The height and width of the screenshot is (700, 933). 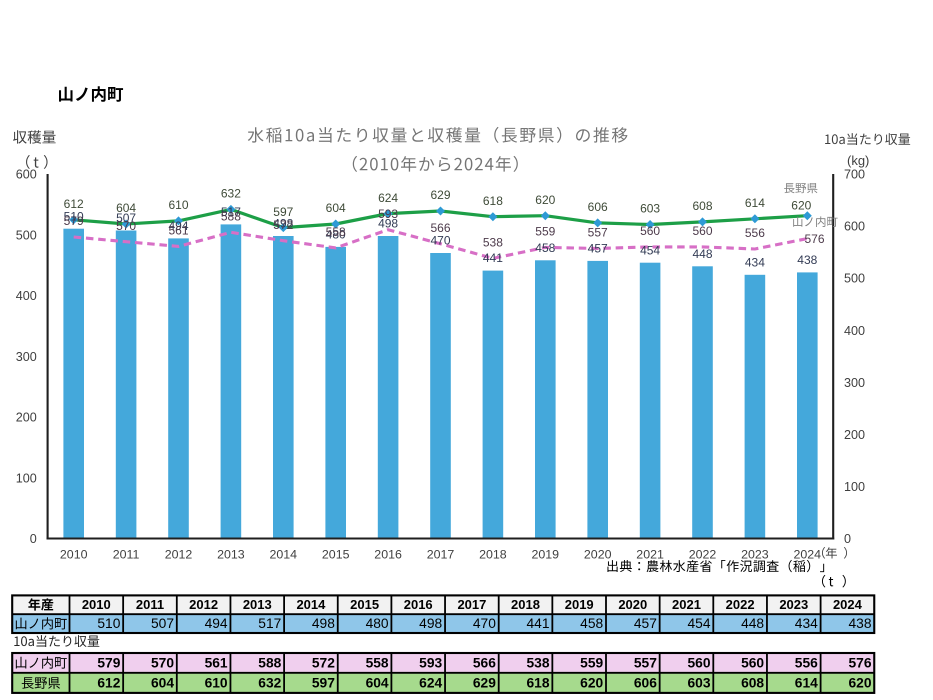 What do you see at coordinates (26, 235) in the screenshot?
I see `svg-text: 500` at bounding box center [26, 235].